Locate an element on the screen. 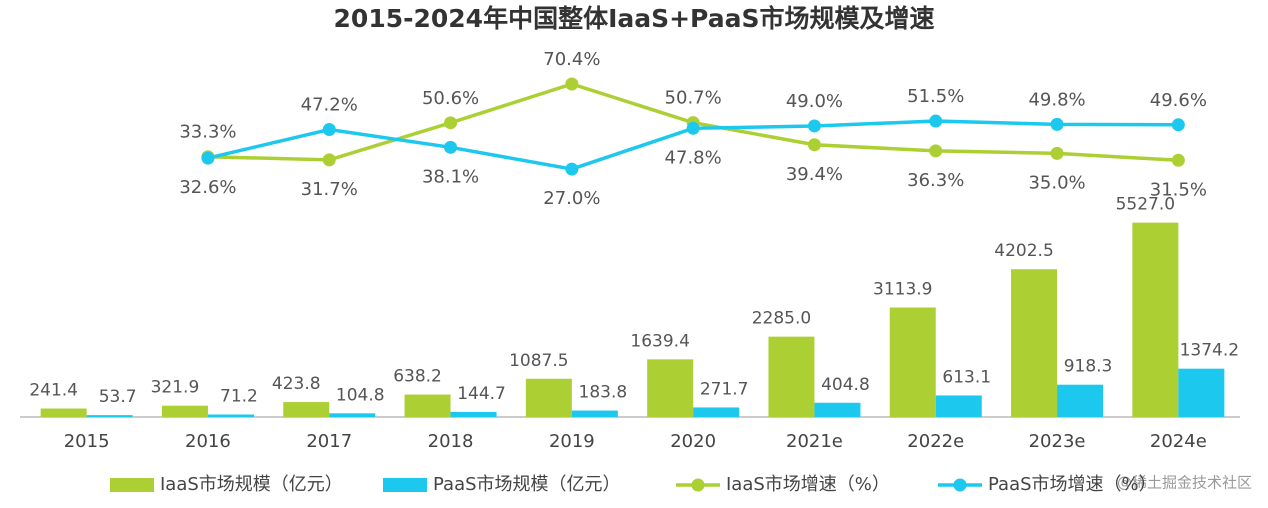 This screenshot has height=508, width=1268. data-label: 50.6% is located at coordinates (450, 98).